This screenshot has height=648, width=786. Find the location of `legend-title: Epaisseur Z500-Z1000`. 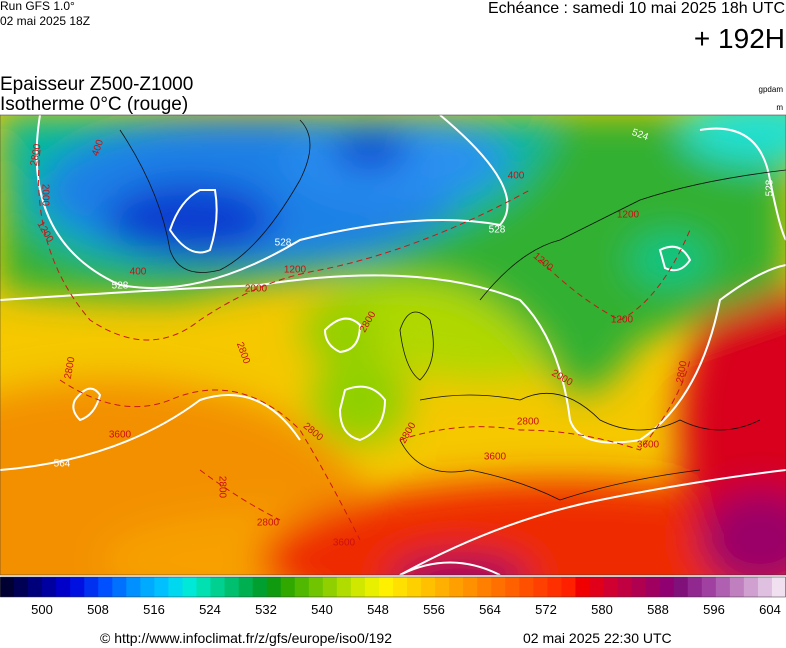

legend-title: Epaisseur Z500-Z1000 is located at coordinates (96, 84).